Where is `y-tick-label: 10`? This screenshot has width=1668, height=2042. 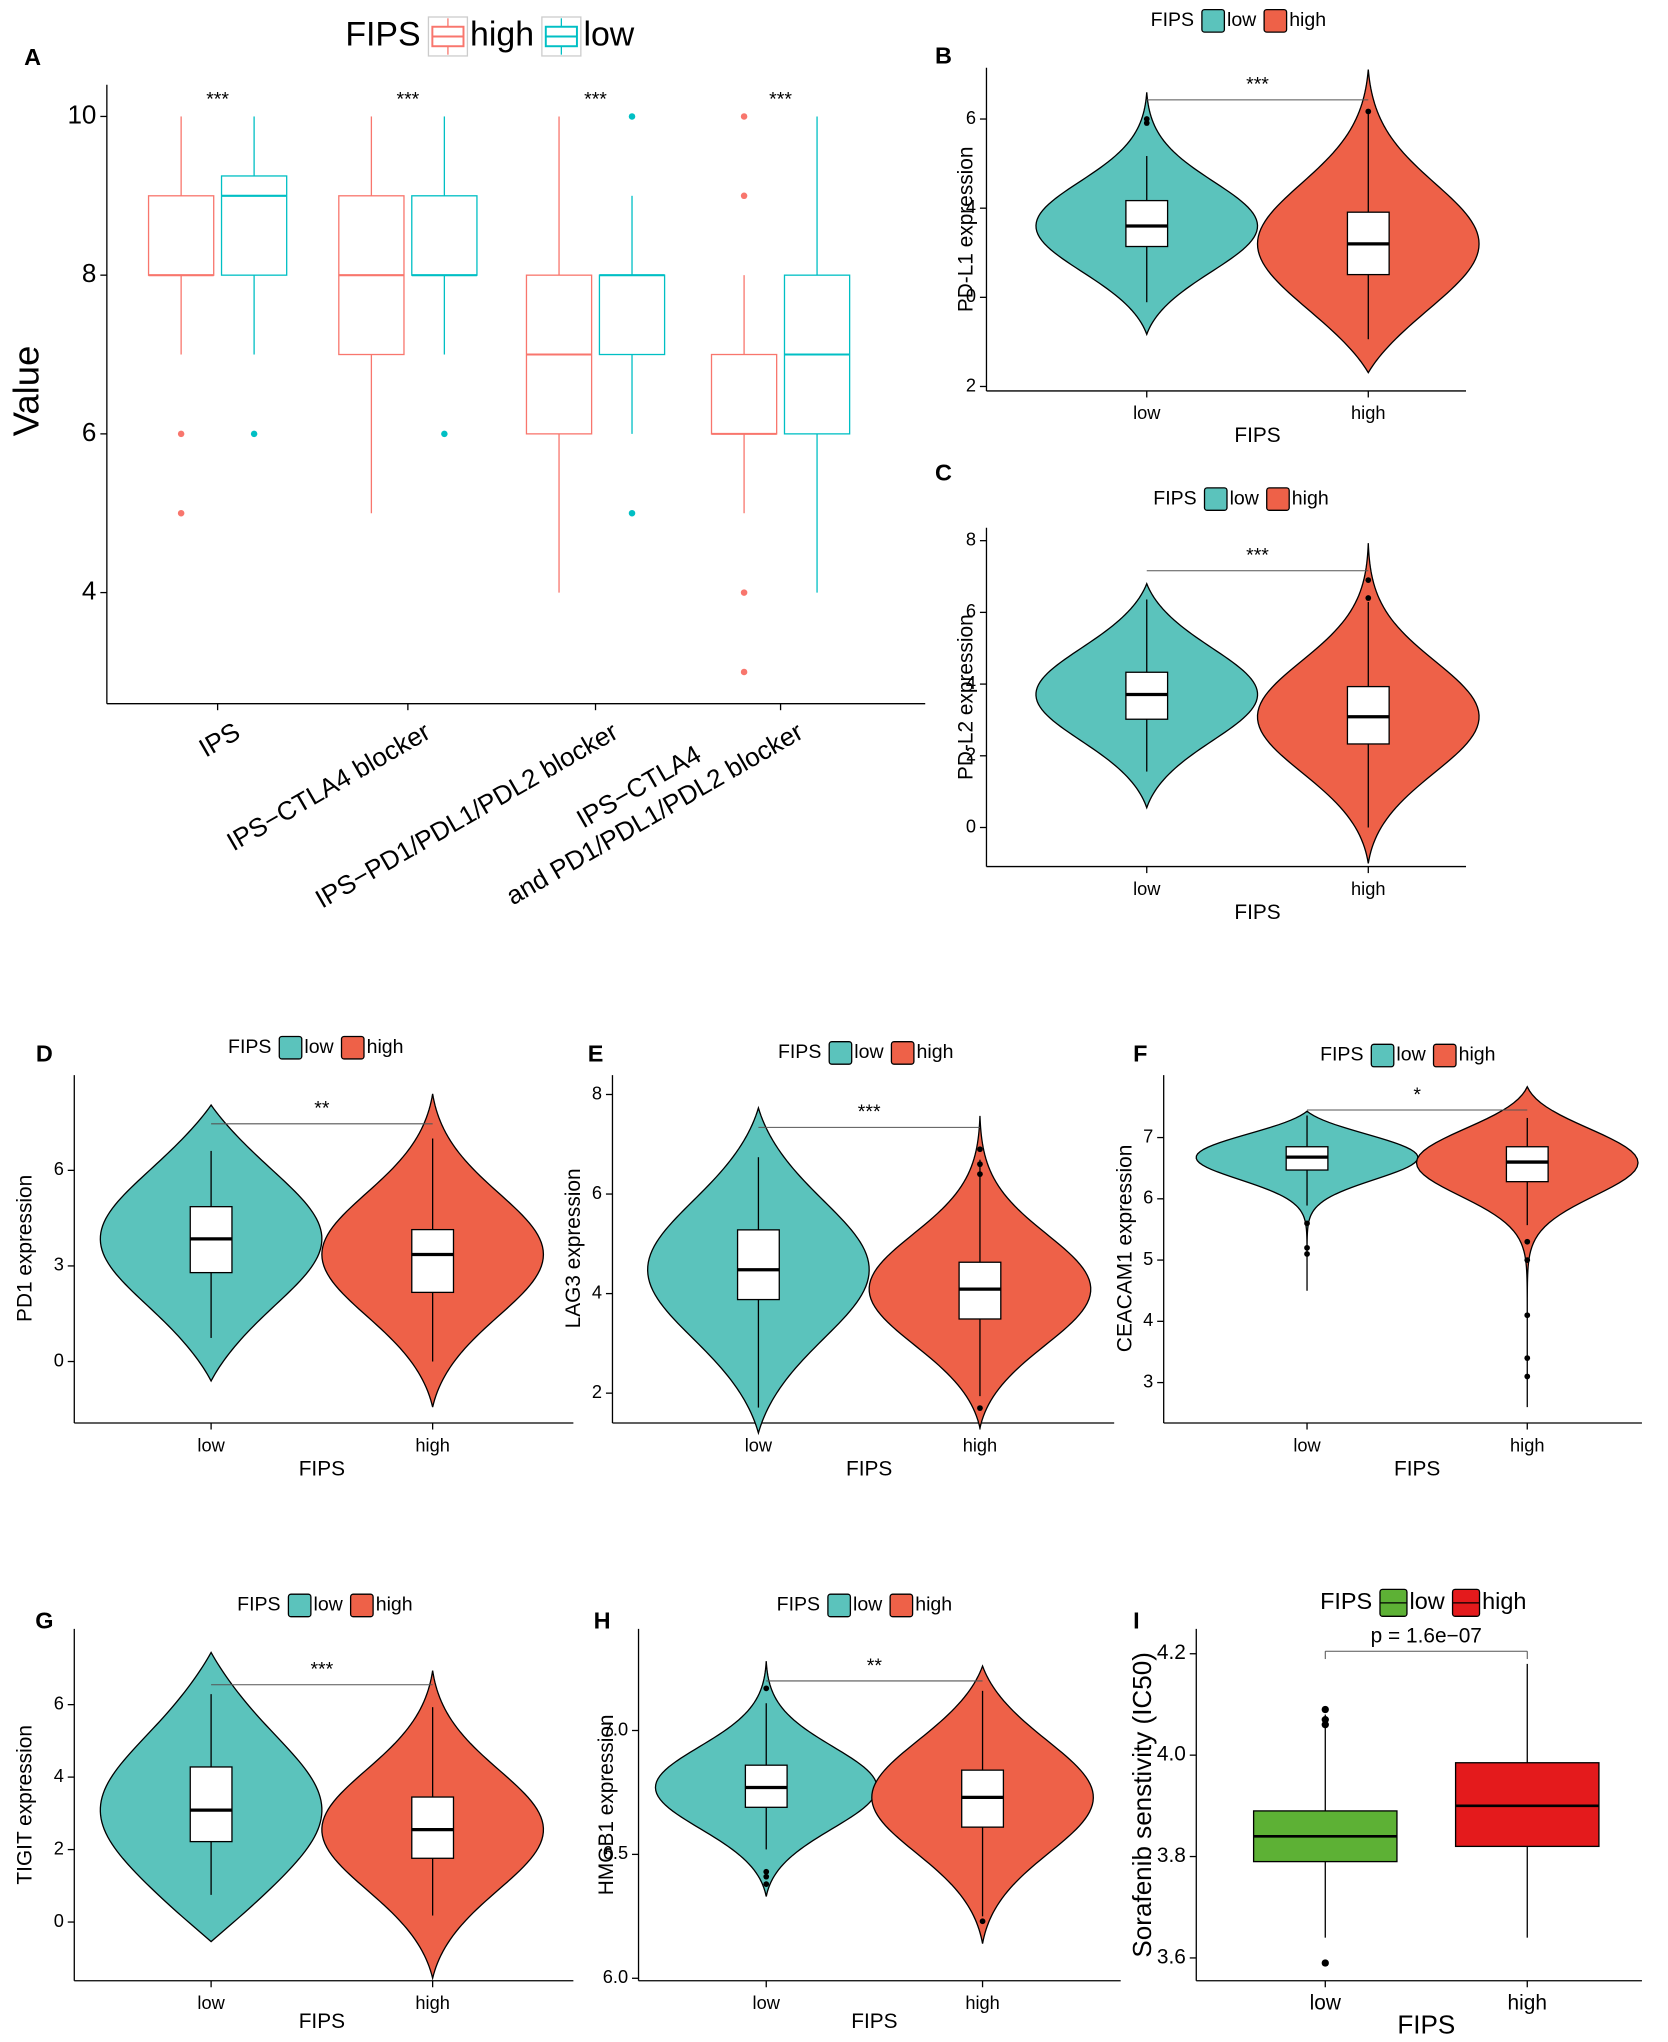 y-tick-label: 10 is located at coordinates (81, 114).